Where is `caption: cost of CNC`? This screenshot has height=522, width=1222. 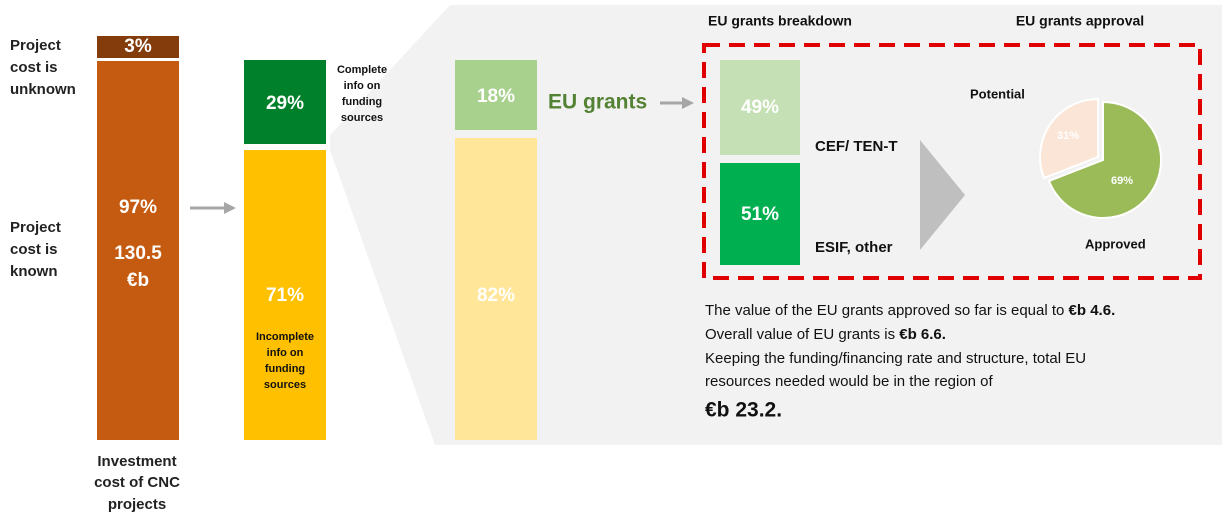 caption: cost of CNC is located at coordinates (137, 482).